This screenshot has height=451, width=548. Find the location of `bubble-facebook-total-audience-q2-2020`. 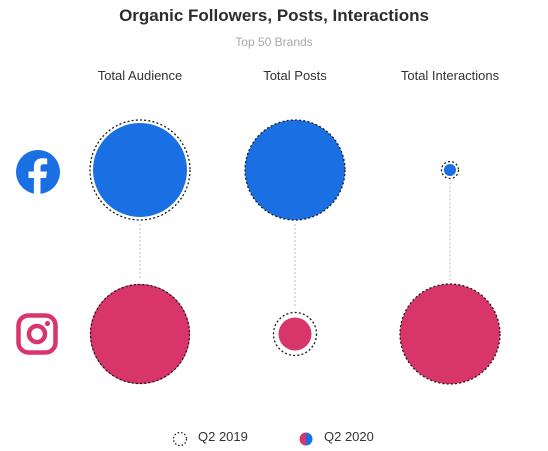

bubble-facebook-total-audience-q2-2020 is located at coordinates (140, 170).